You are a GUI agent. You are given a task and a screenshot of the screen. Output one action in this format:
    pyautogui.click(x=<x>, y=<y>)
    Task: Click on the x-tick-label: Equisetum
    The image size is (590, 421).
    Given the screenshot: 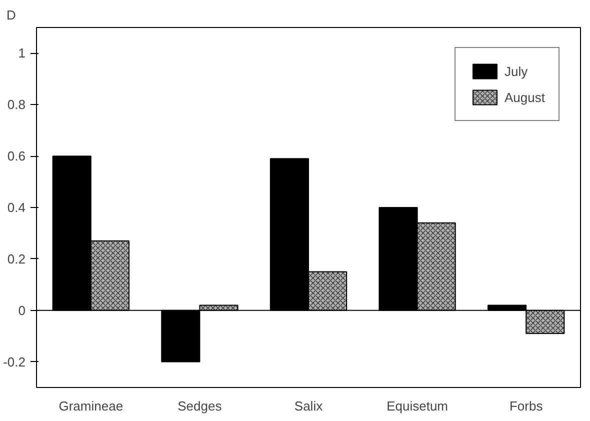 What is the action you would take?
    pyautogui.click(x=417, y=406)
    